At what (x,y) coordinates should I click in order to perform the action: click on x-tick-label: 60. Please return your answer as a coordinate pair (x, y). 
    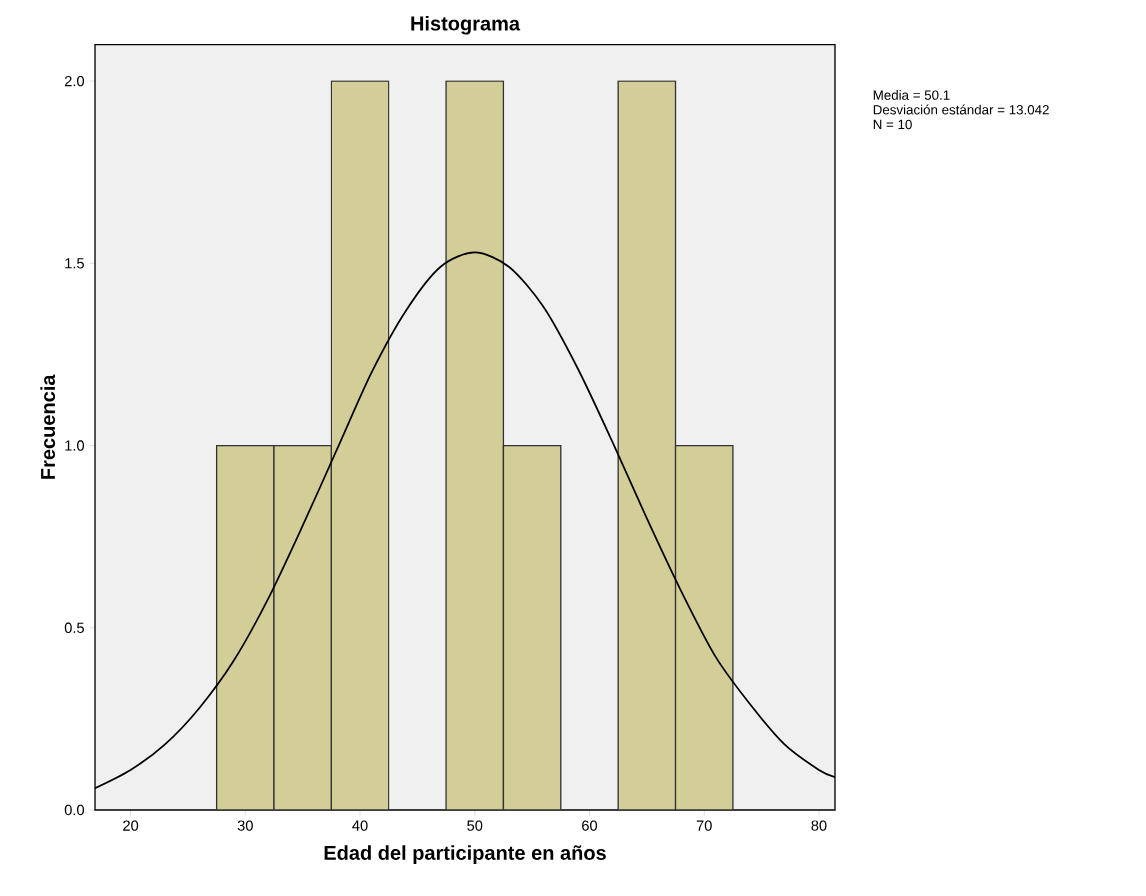
    Looking at the image, I should click on (590, 825).